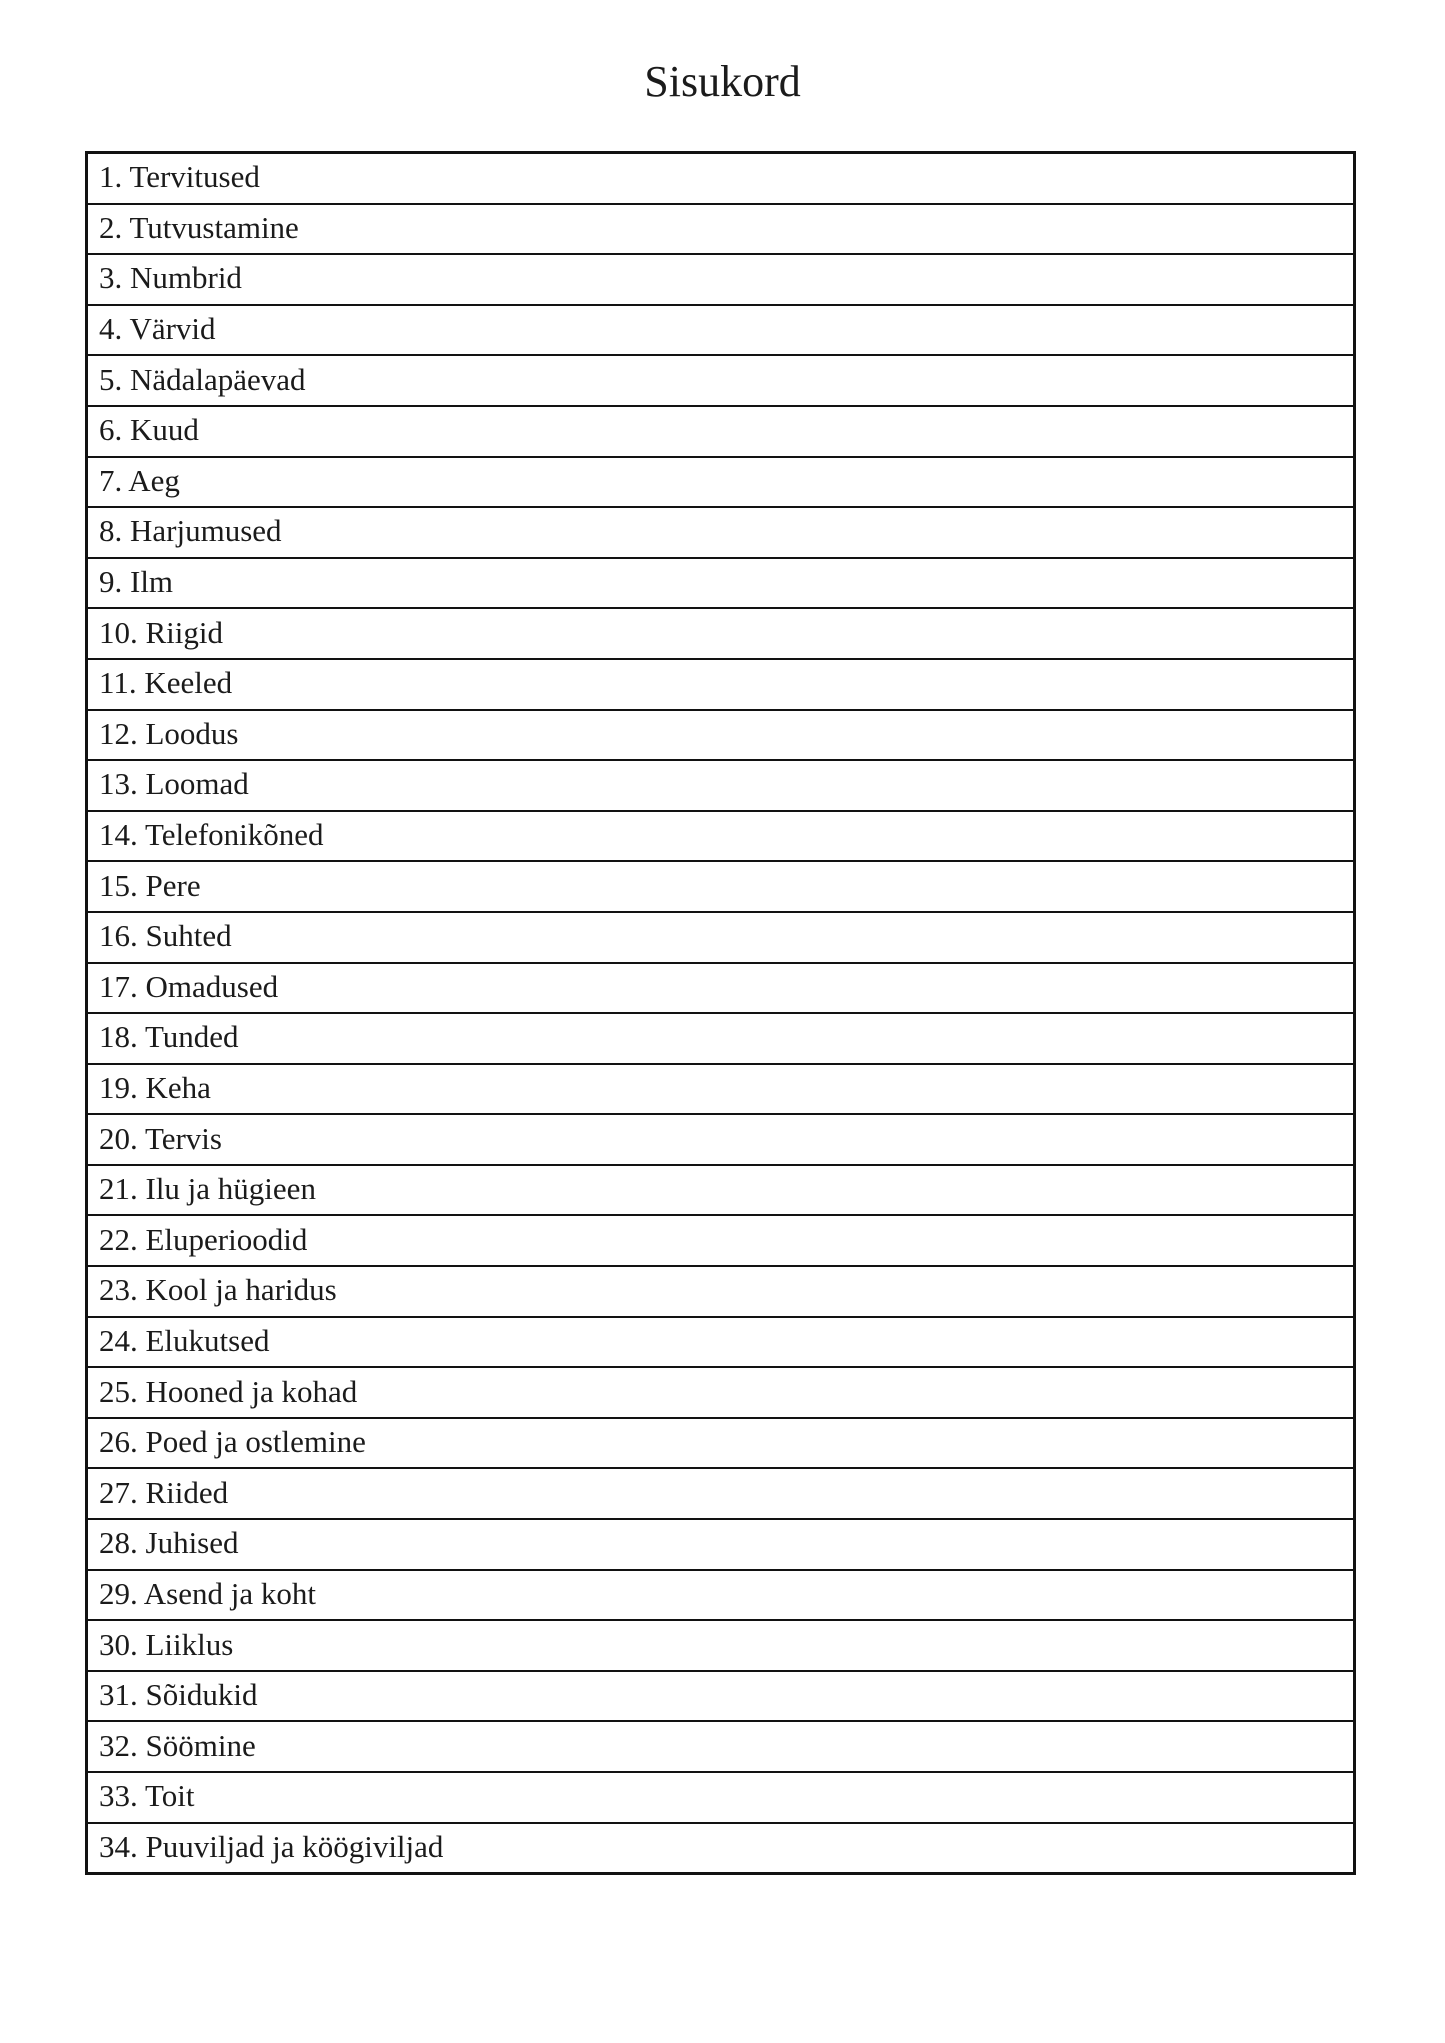 This screenshot has width=1445, height=2043. I want to click on toc-item: 29. Asend ja koht, so click(720, 1595).